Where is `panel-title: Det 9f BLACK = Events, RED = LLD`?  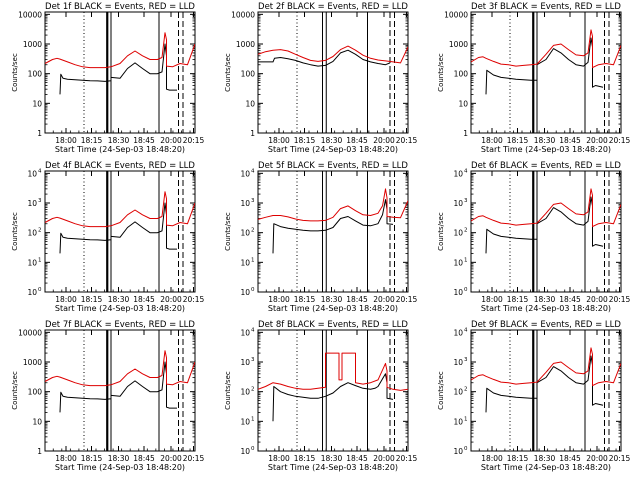 panel-title: Det 9f BLACK = Events, RED = LLD is located at coordinates (546, 325).